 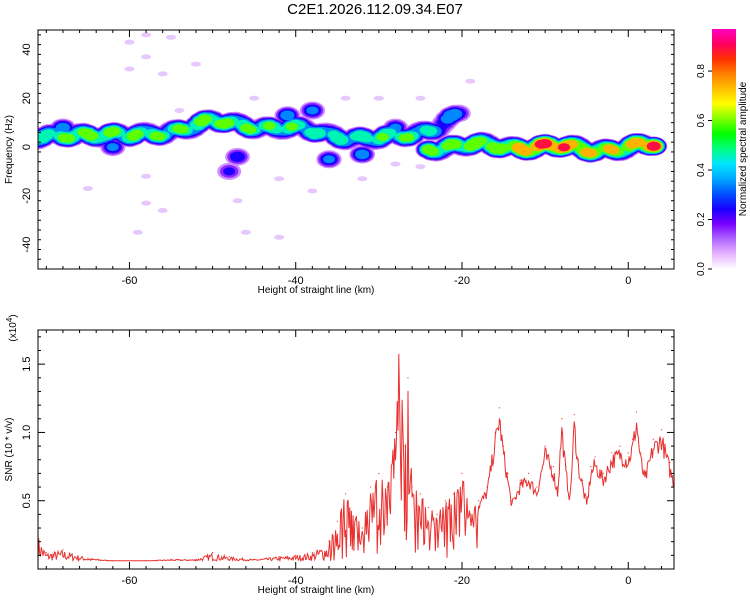 I want to click on colorbar-tick-label: 0.8, so click(x=701, y=71).